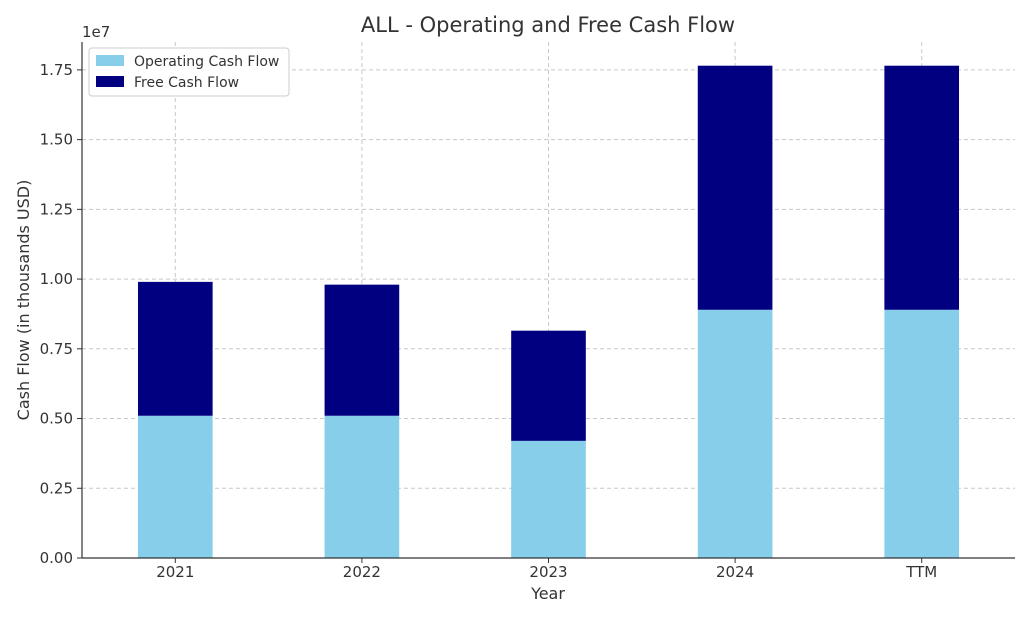  Describe the element at coordinates (56, 209) in the screenshot. I see `y-tick-label: 1.25` at that location.